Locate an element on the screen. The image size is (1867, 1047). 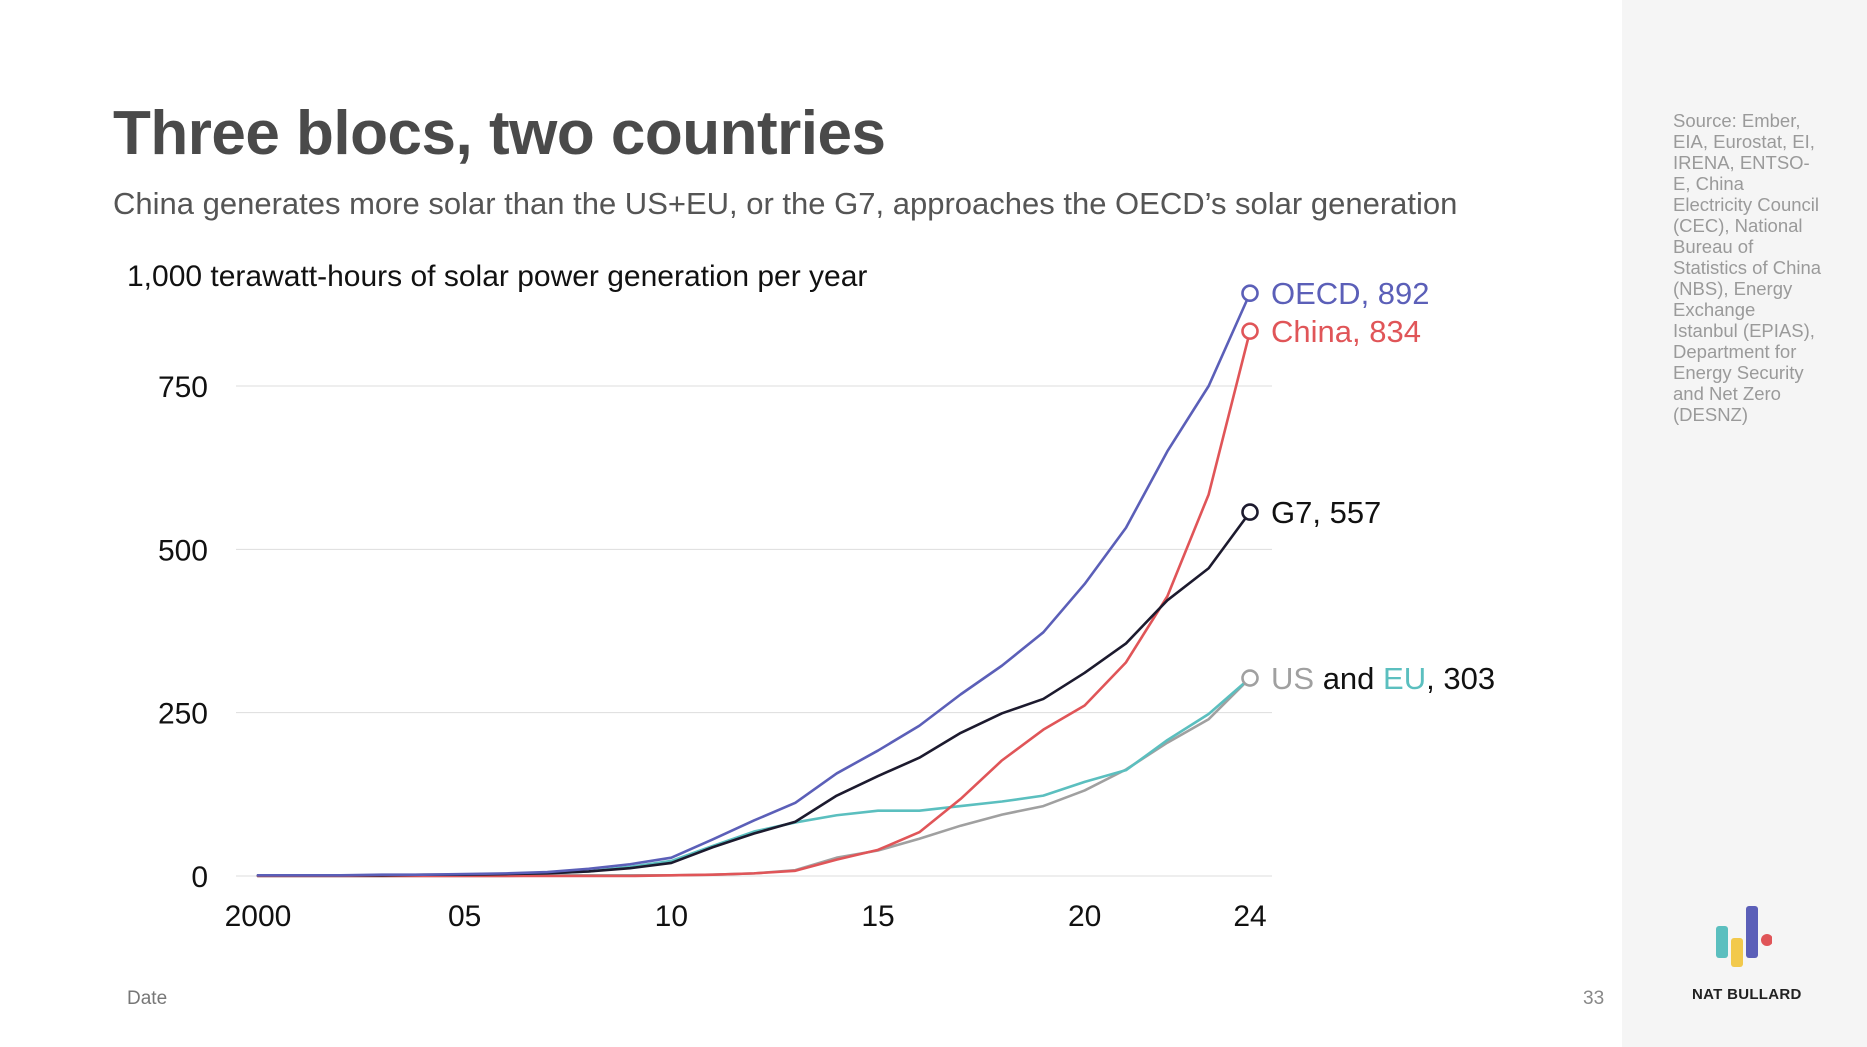
end-markers is located at coordinates (1250, 485).